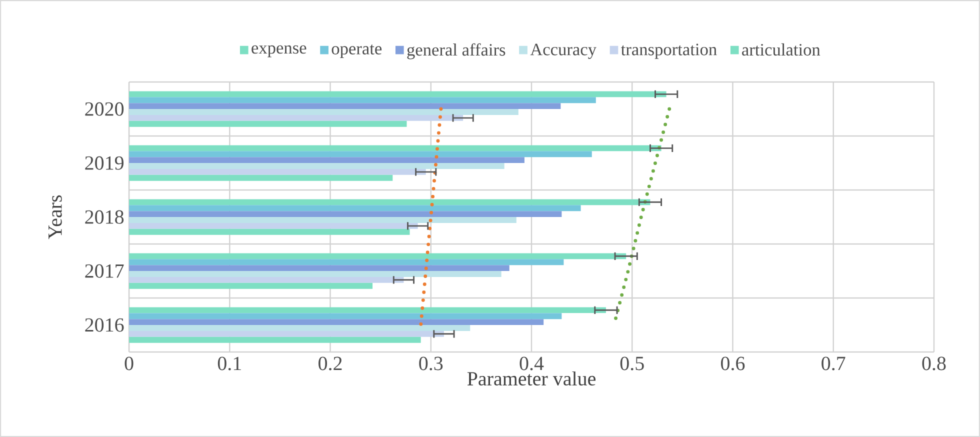 Image resolution: width=980 pixels, height=437 pixels. What do you see at coordinates (129, 363) in the screenshot?
I see `x-tick-label: 0` at bounding box center [129, 363].